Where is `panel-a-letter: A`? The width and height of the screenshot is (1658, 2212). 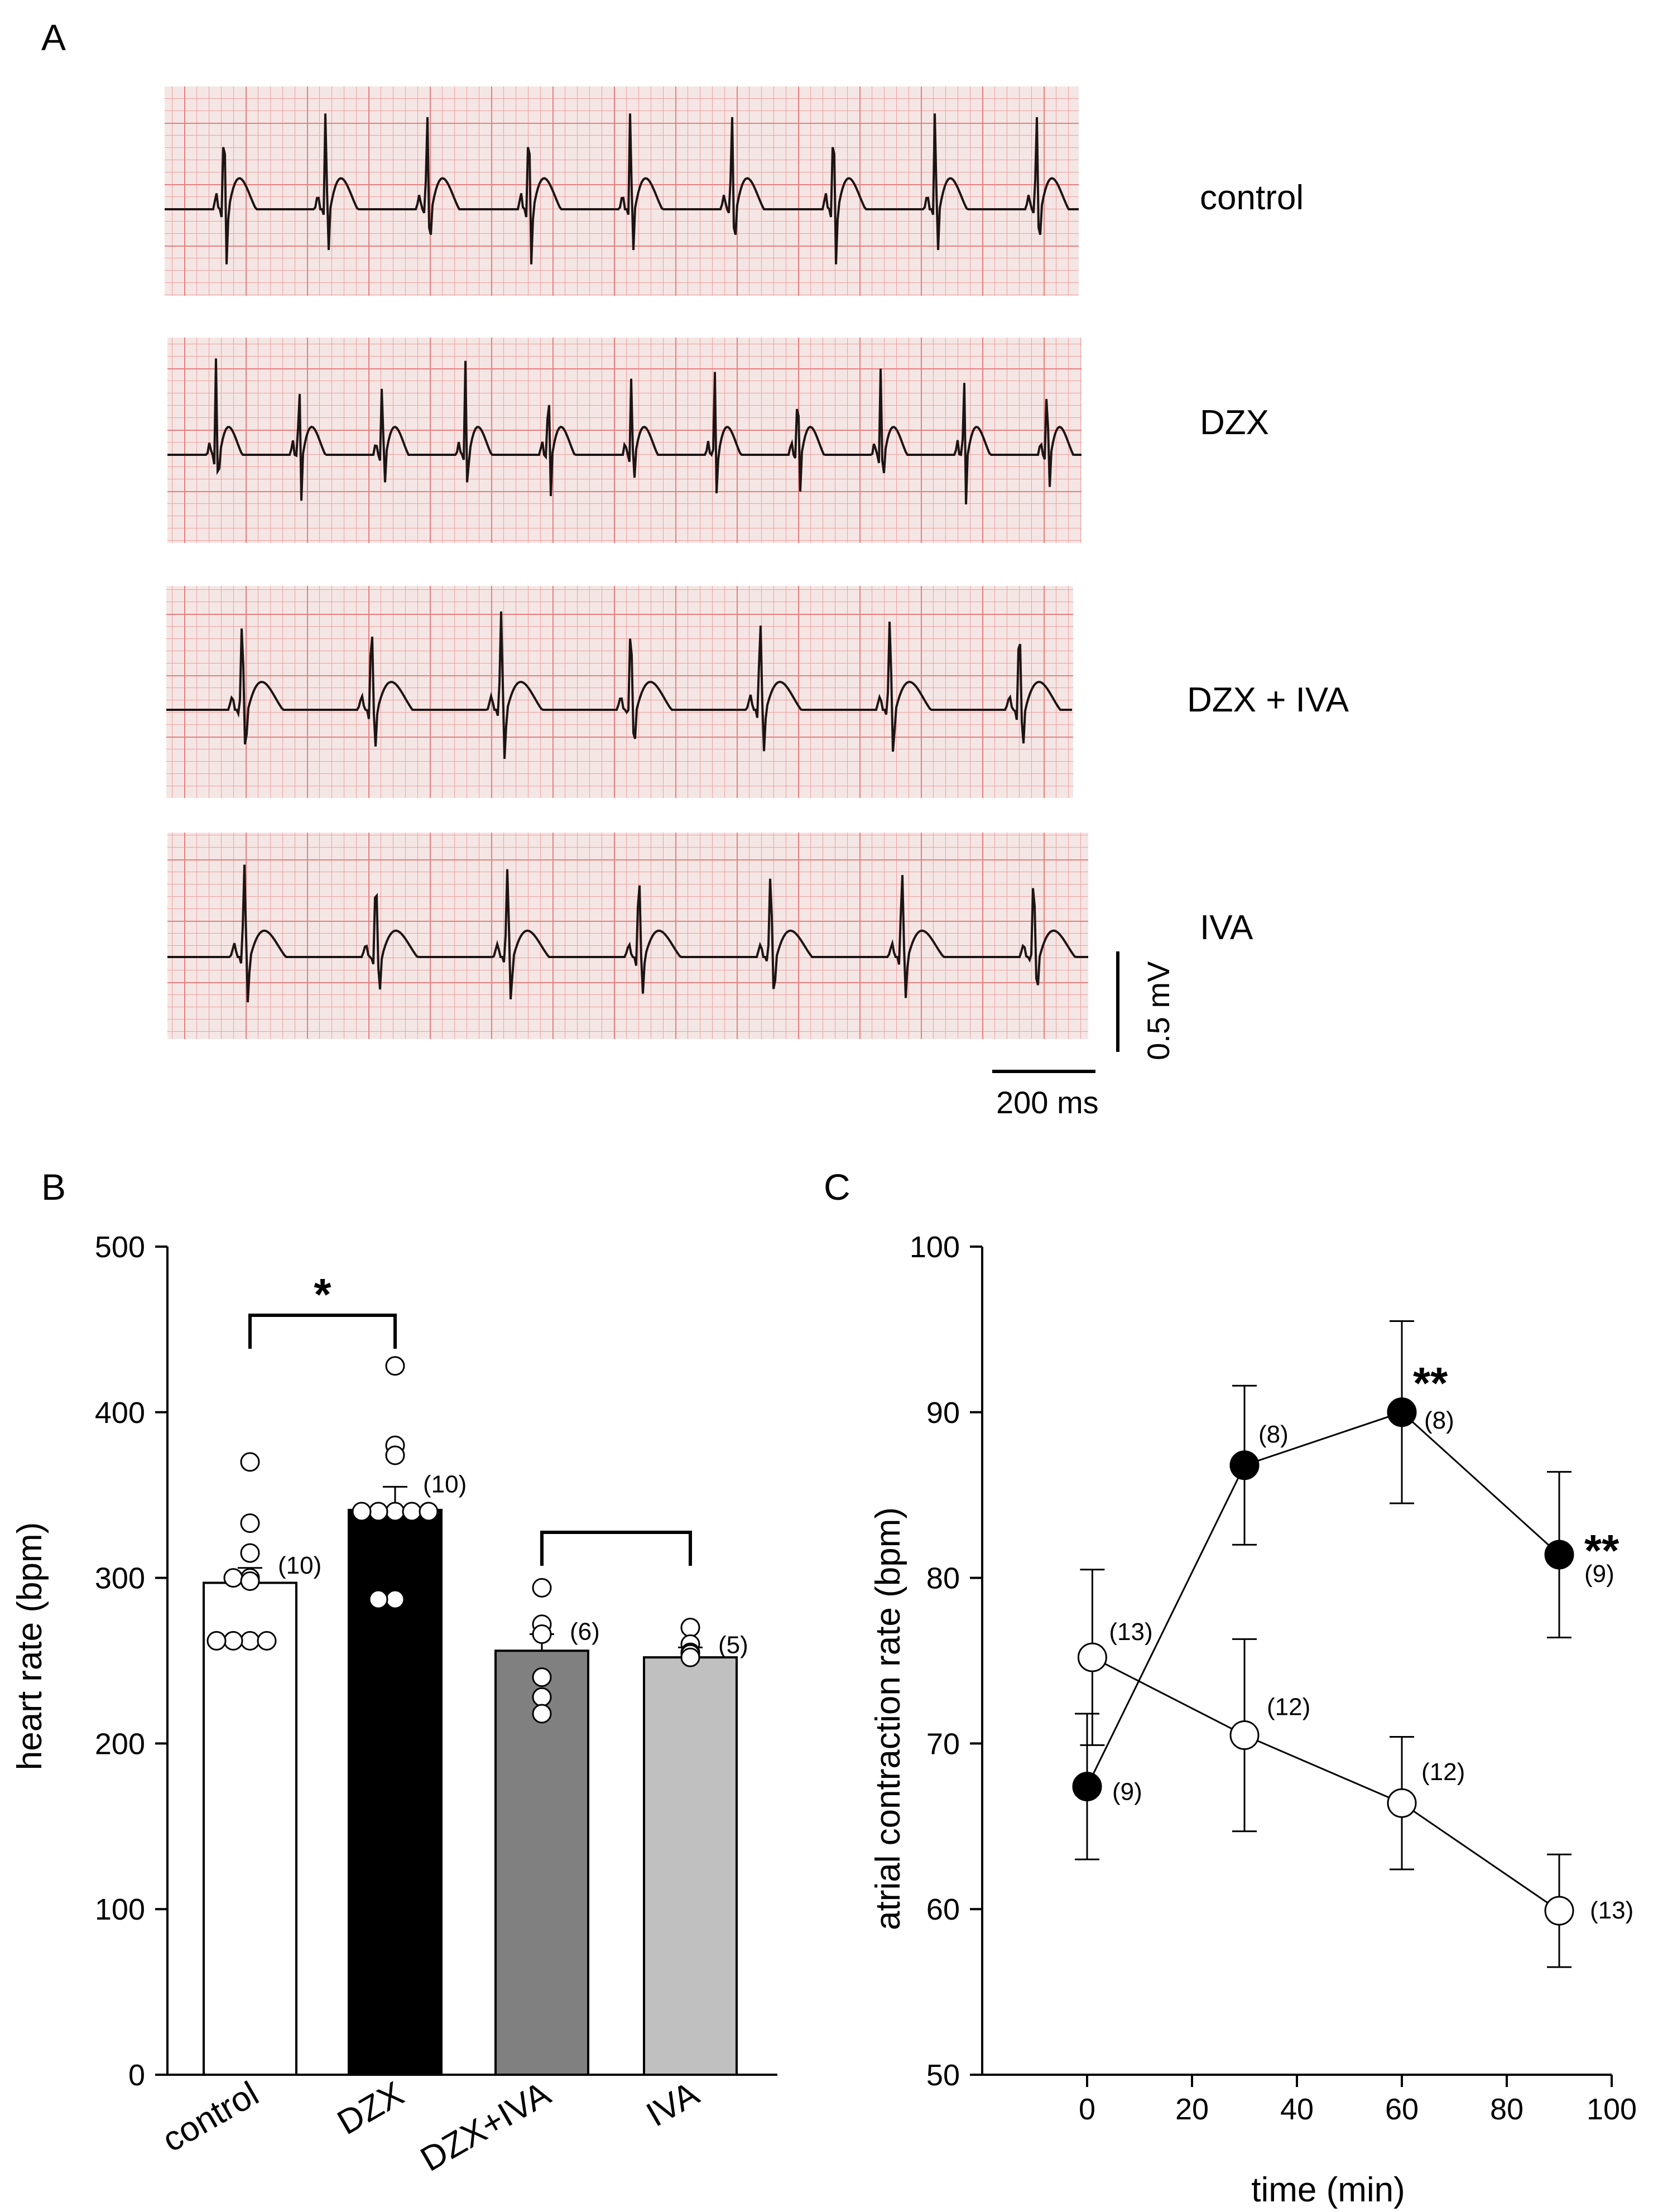 panel-a-letter: A is located at coordinates (53, 37).